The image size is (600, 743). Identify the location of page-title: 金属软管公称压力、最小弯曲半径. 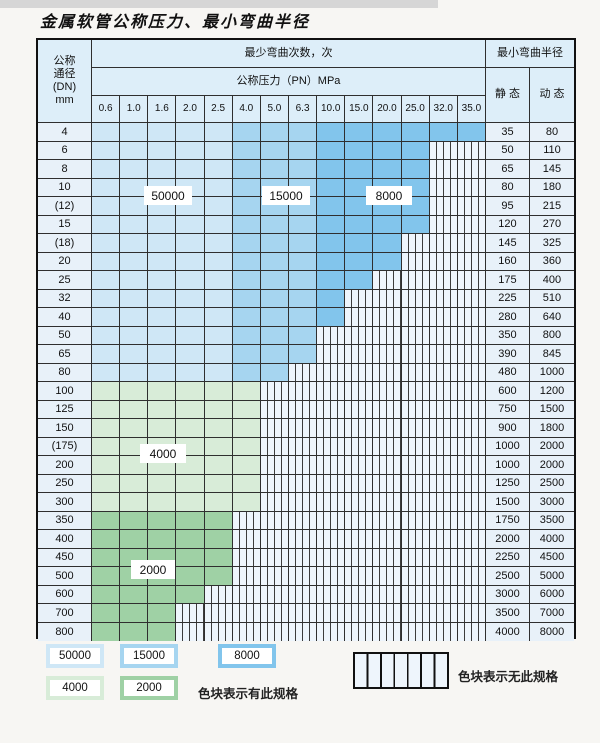
(175, 21).